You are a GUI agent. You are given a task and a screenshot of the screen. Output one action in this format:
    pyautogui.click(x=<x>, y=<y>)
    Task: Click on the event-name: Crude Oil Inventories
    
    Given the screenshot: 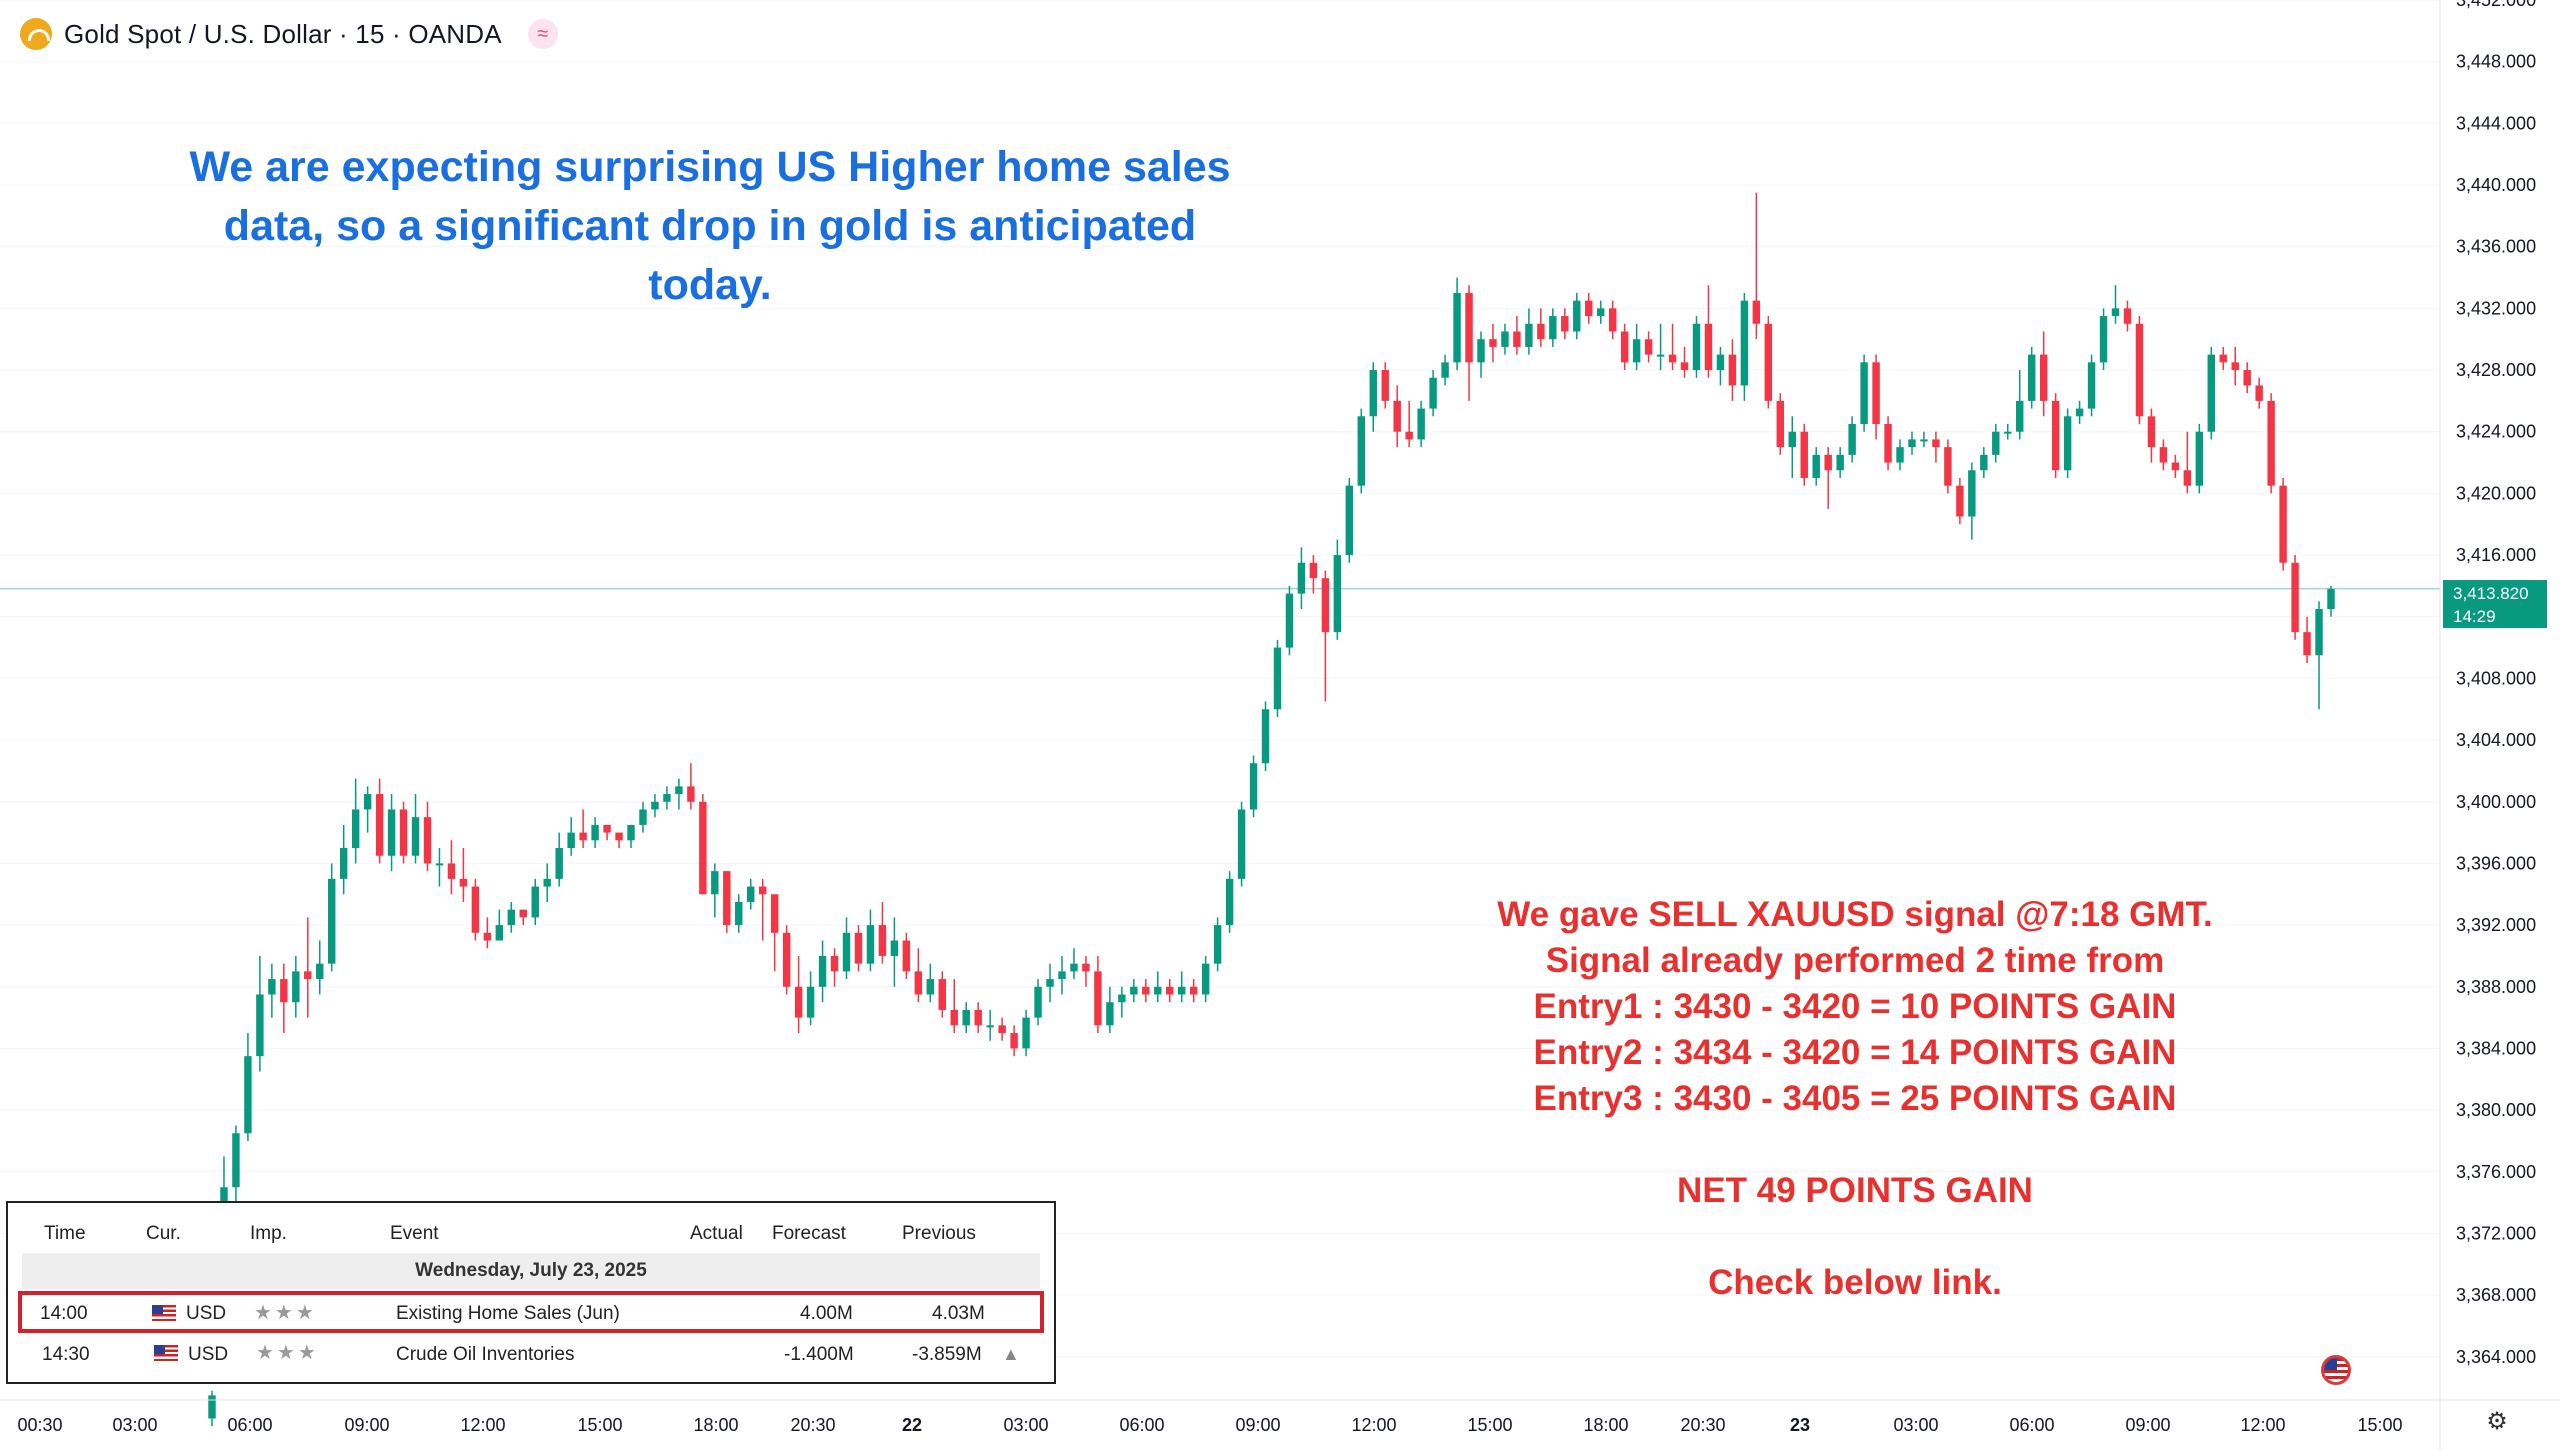 What is the action you would take?
    pyautogui.click(x=485, y=1354)
    